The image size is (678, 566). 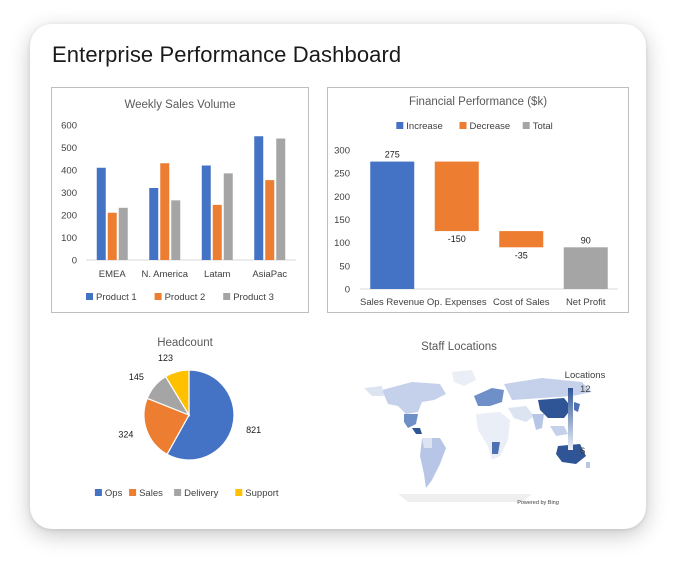 I want to click on map-attribution: Powered by Bing, so click(x=538, y=503).